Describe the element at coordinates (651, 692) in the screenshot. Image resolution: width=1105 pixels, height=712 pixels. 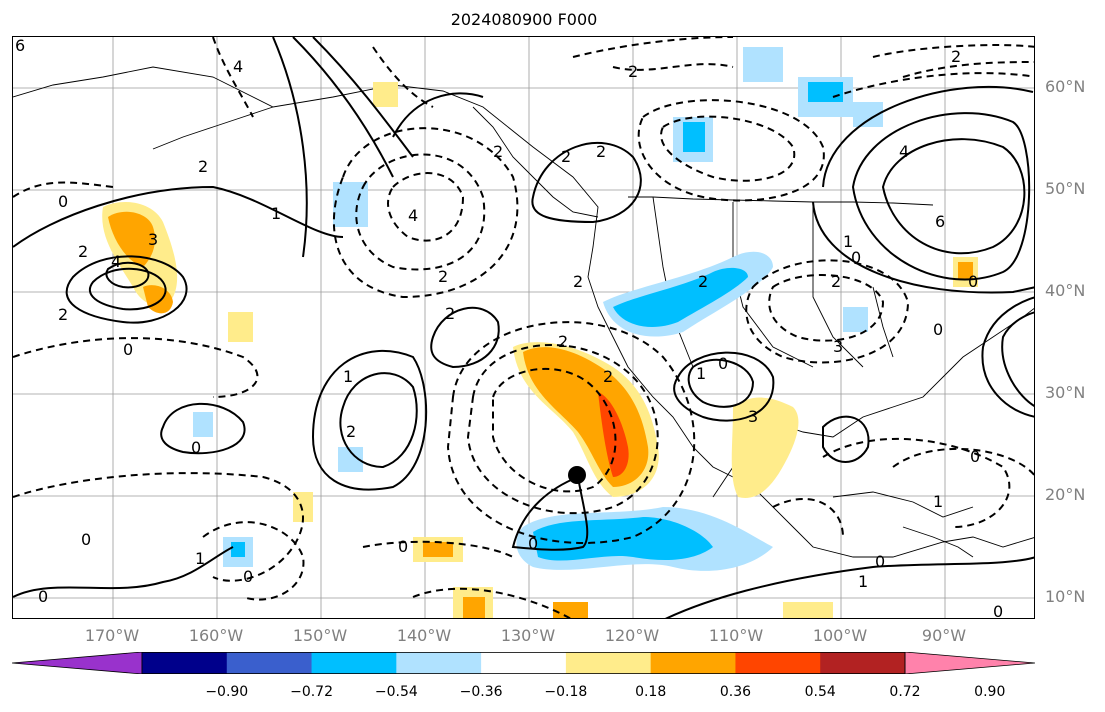
I see `colorbar-tick-label: 0.18` at that location.